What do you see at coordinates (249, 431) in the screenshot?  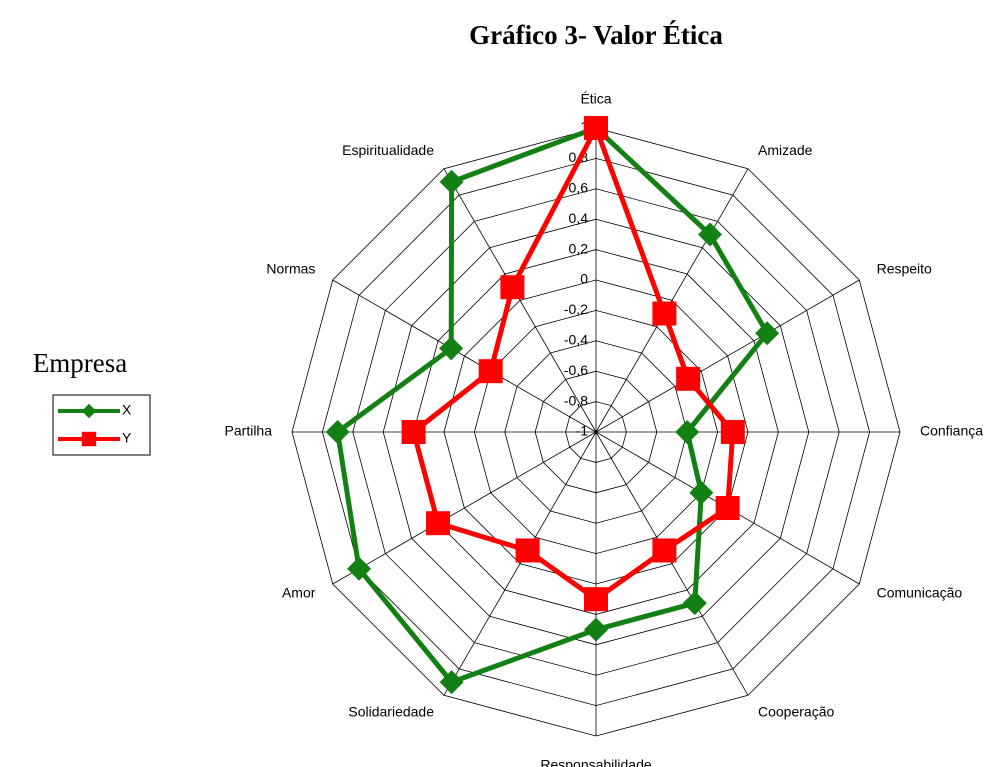 I see `category-label: Partilha` at bounding box center [249, 431].